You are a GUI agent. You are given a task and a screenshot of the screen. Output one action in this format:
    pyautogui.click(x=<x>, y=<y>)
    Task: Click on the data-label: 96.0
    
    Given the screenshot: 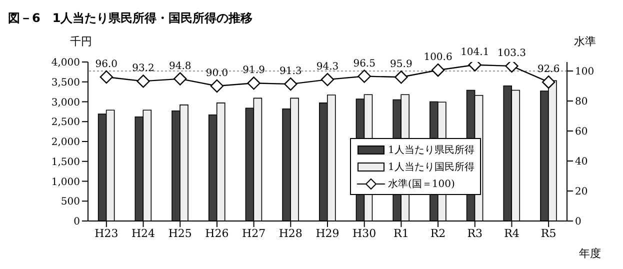 What is the action you would take?
    pyautogui.click(x=106, y=64)
    